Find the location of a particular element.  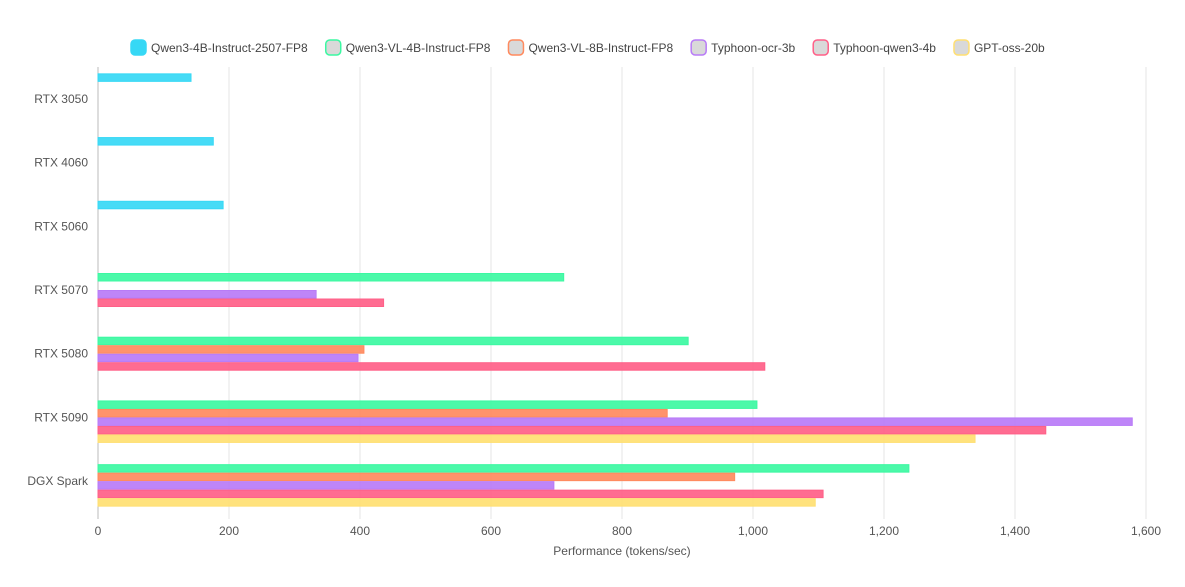

y-tick-label: RTX 4060 is located at coordinates (61, 163).